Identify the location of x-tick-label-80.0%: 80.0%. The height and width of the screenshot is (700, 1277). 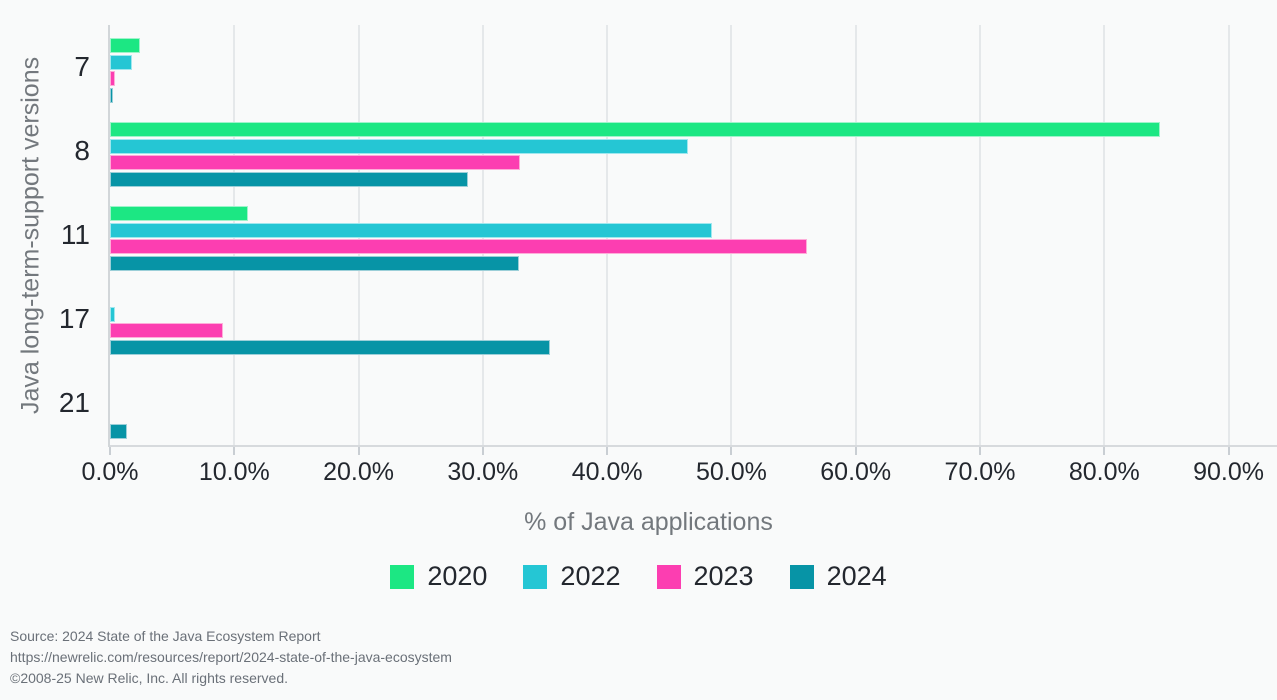
(1104, 472).